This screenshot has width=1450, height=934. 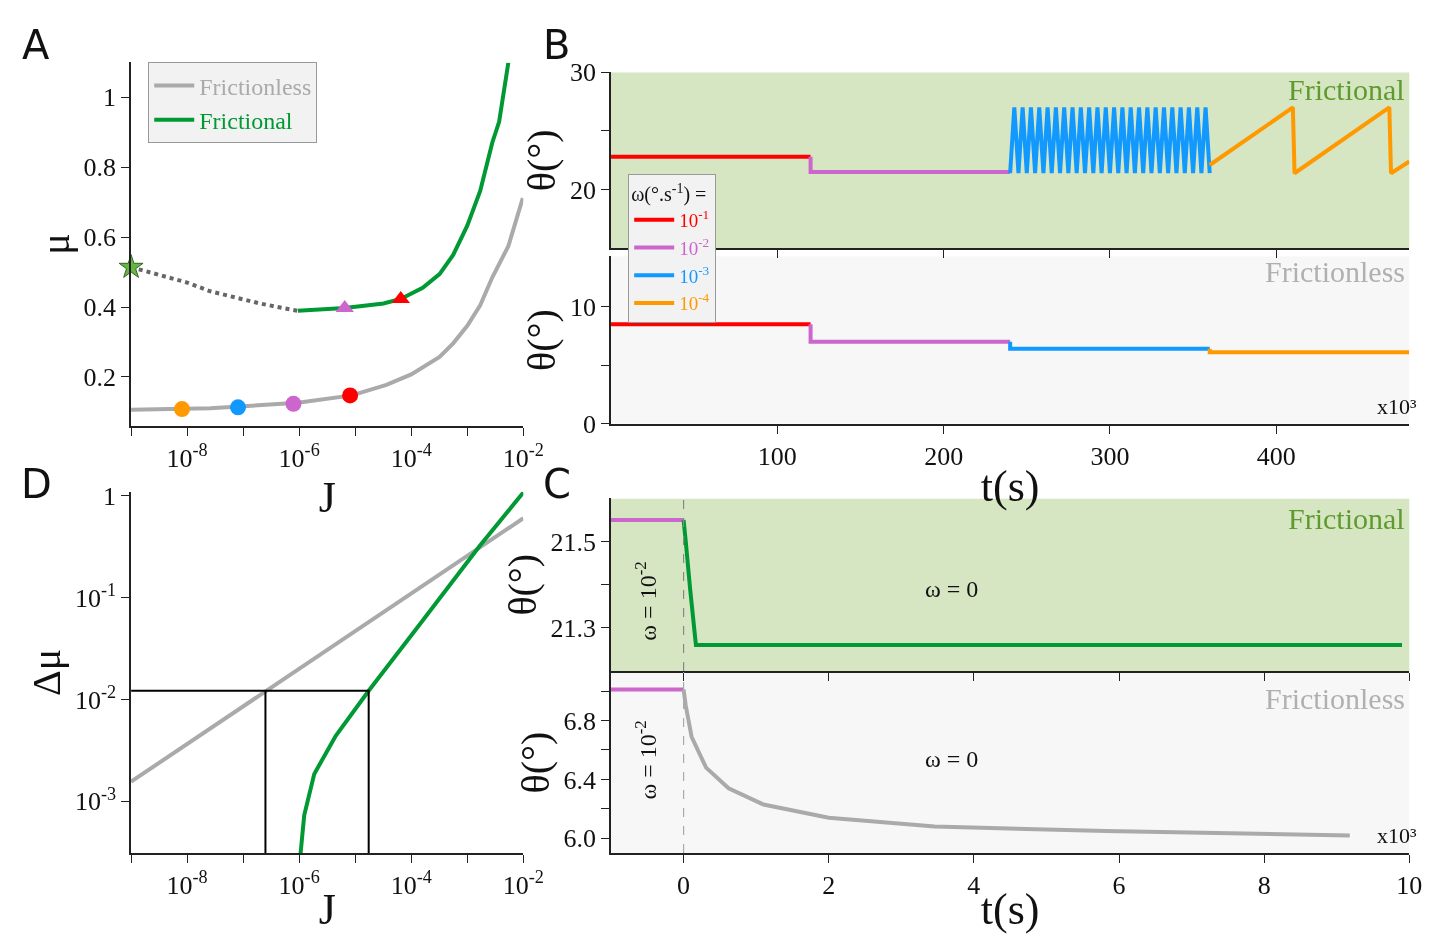 I want to click on y-tick-label: 0, so click(x=590, y=424).